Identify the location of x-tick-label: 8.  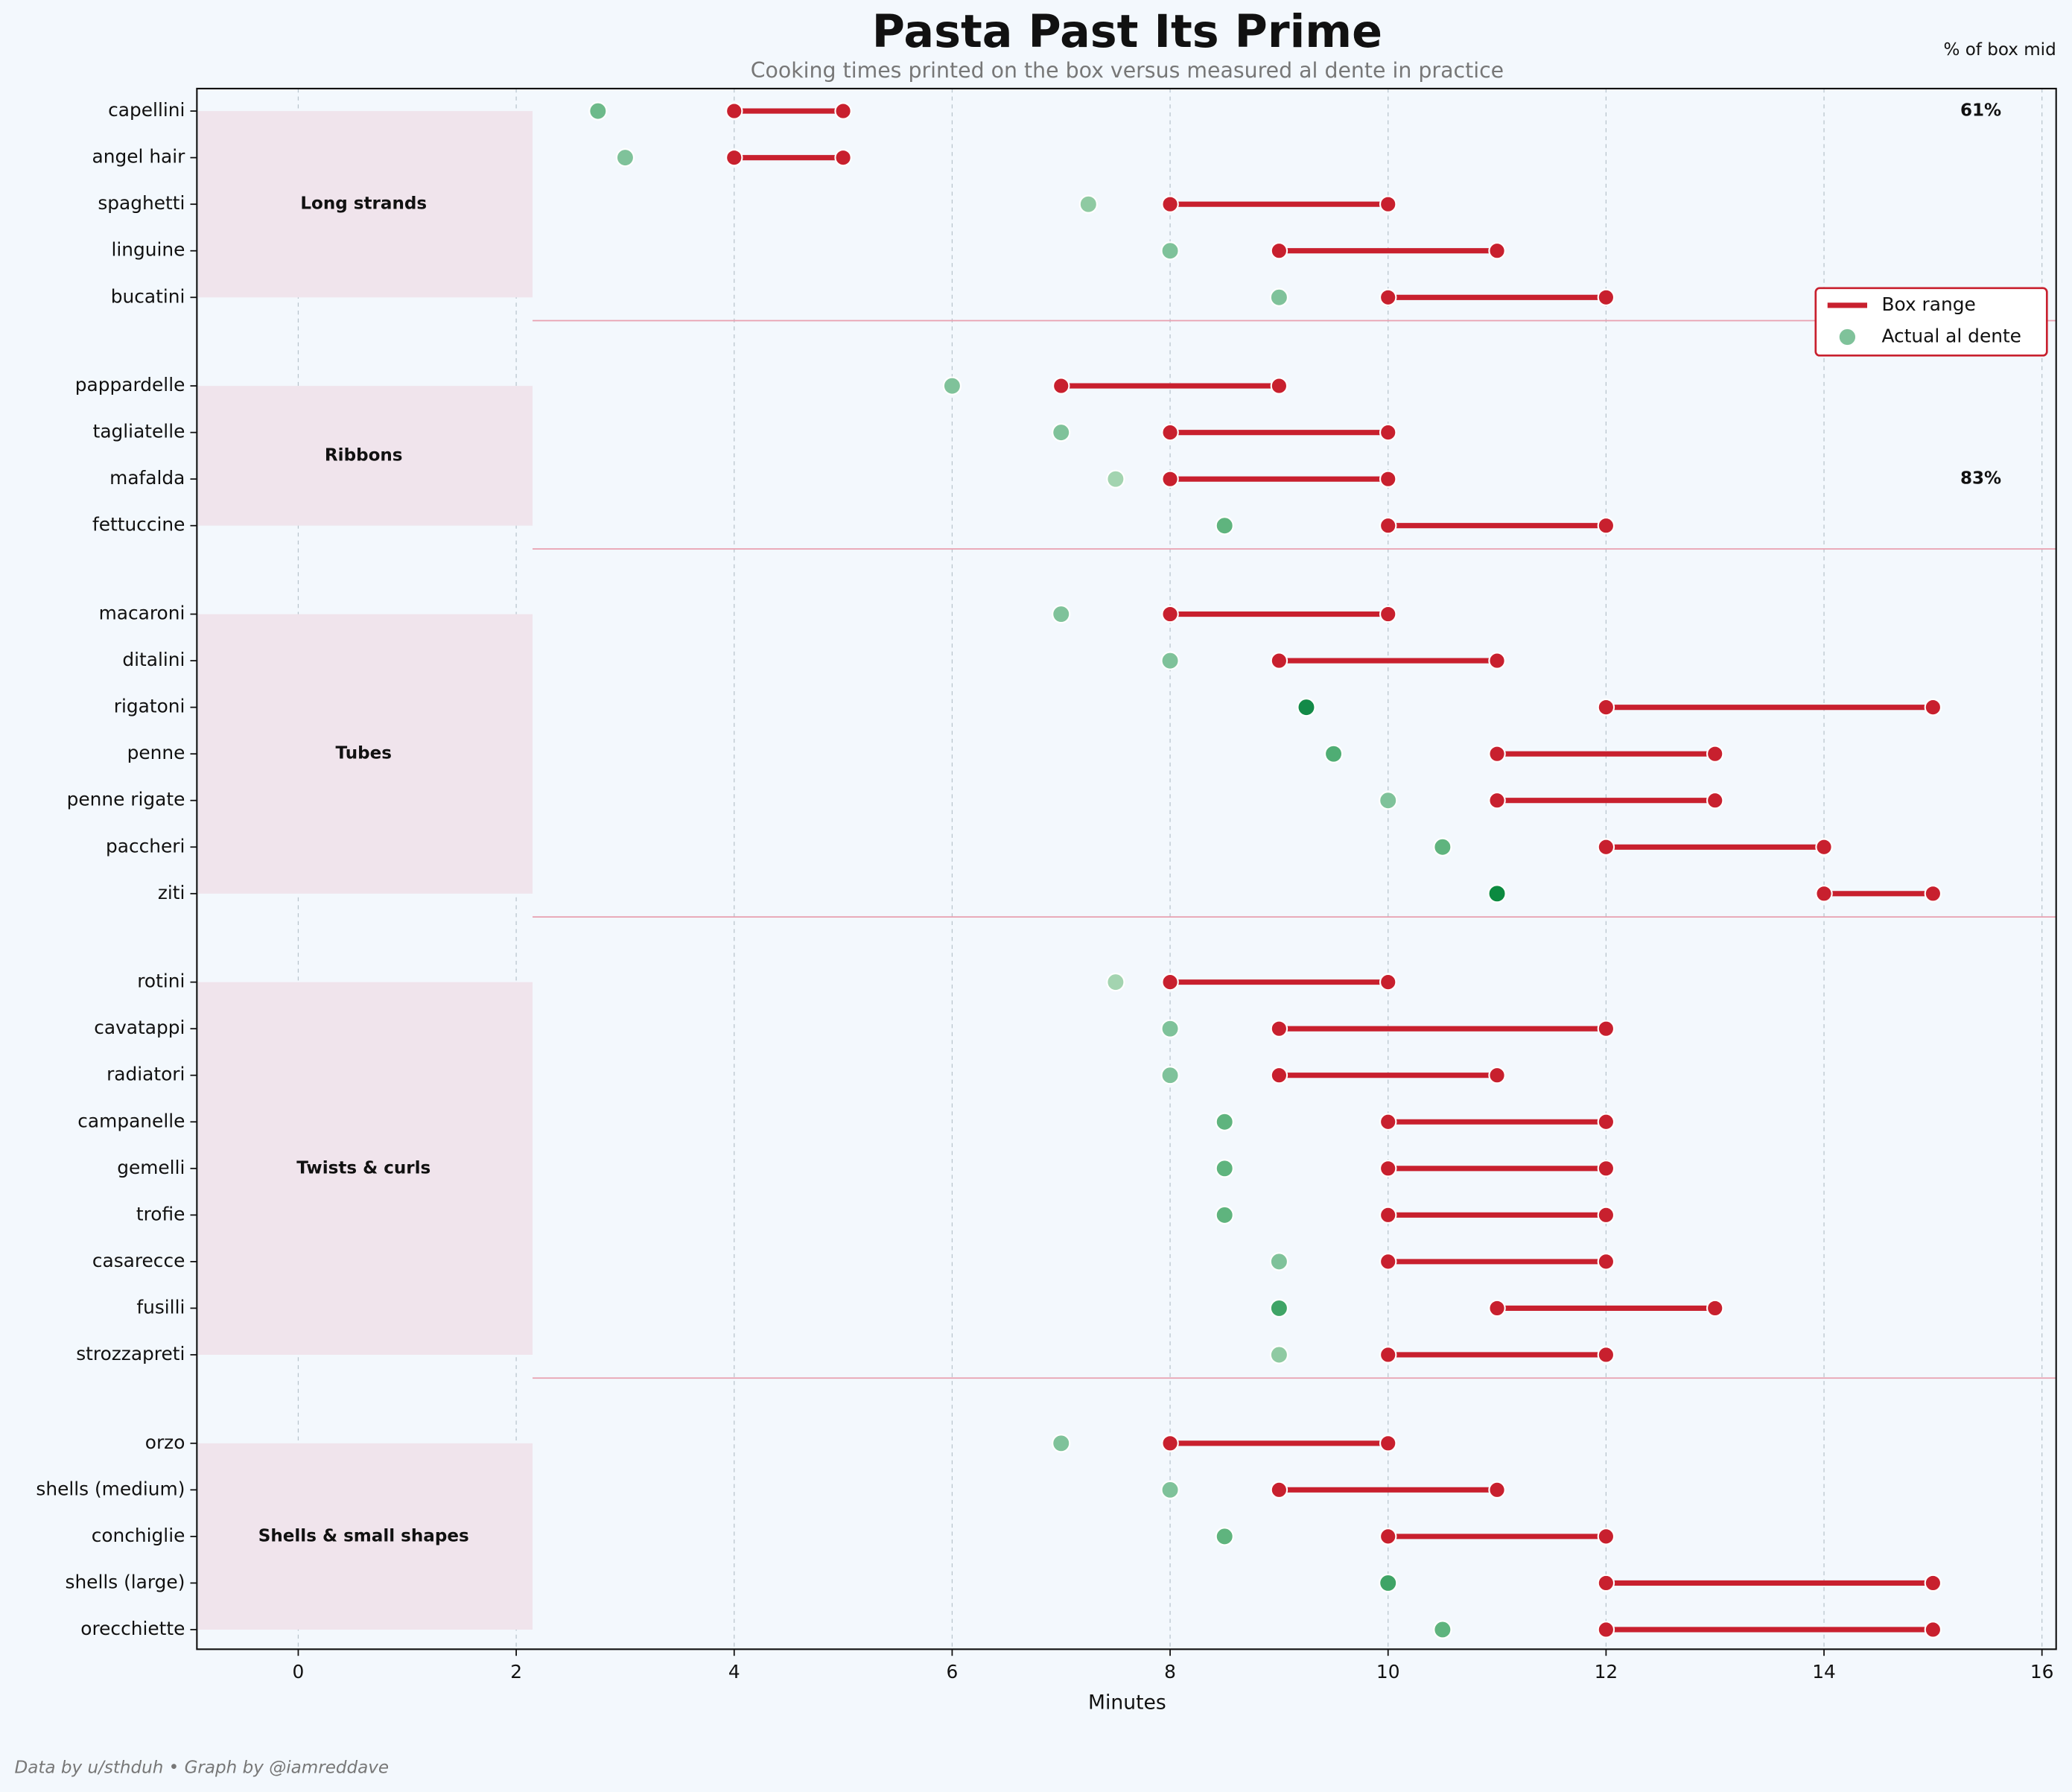
(1170, 1672).